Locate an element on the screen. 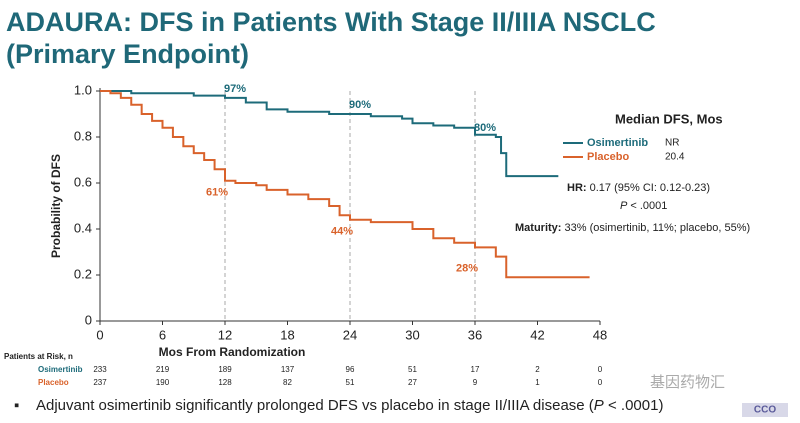 The height and width of the screenshot is (423, 800). at-risk-count: 189 is located at coordinates (225, 369).